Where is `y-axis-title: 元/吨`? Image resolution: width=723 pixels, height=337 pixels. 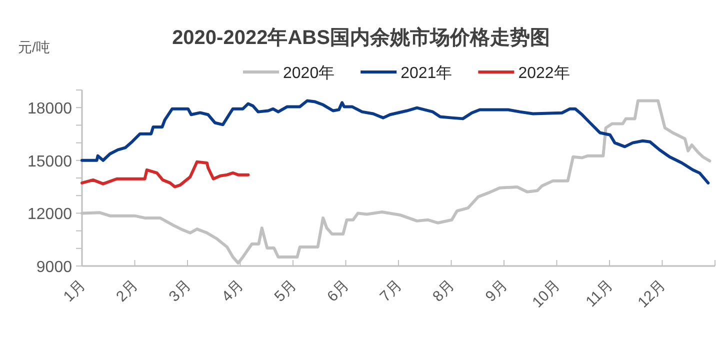 y-axis-title: 元/吨 is located at coordinates (34, 47).